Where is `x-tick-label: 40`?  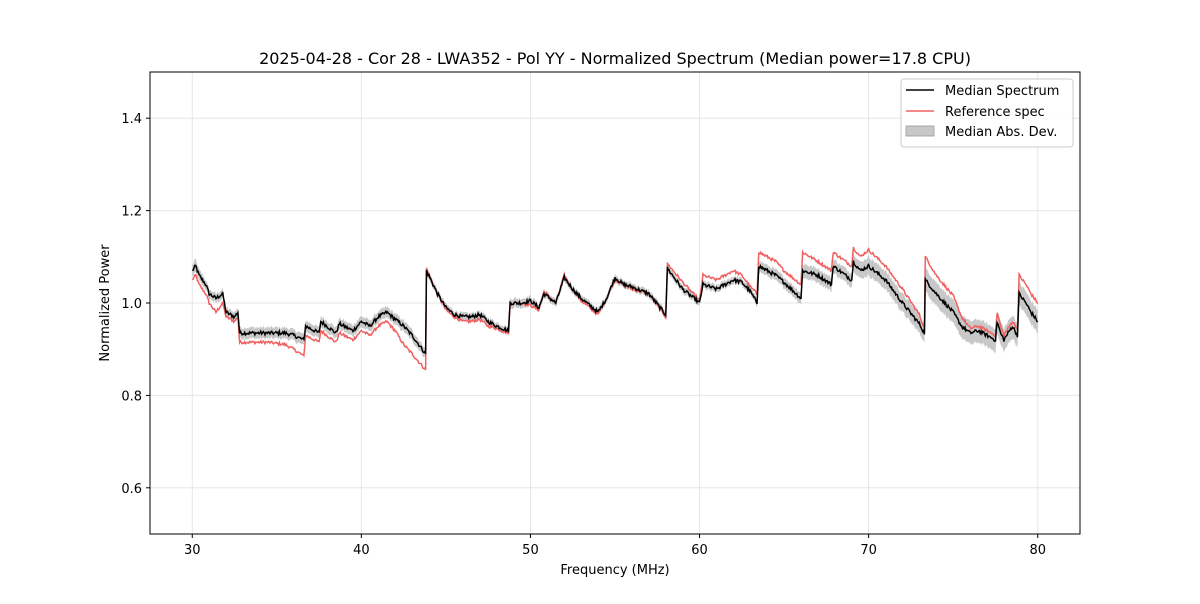
x-tick-label: 40 is located at coordinates (361, 550).